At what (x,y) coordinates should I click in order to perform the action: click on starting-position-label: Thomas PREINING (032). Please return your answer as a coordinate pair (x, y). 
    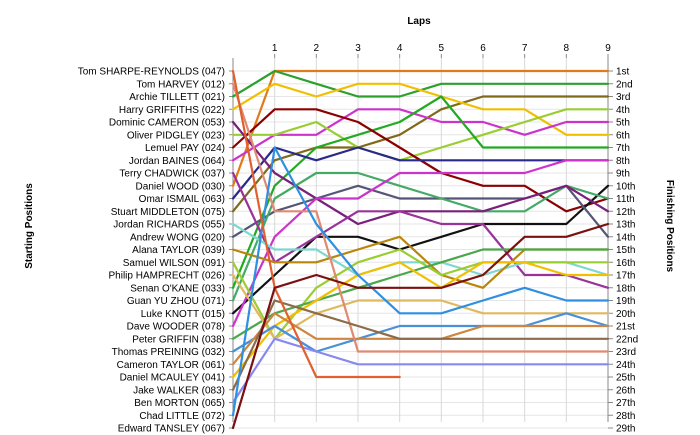
    Looking at the image, I should click on (168, 352).